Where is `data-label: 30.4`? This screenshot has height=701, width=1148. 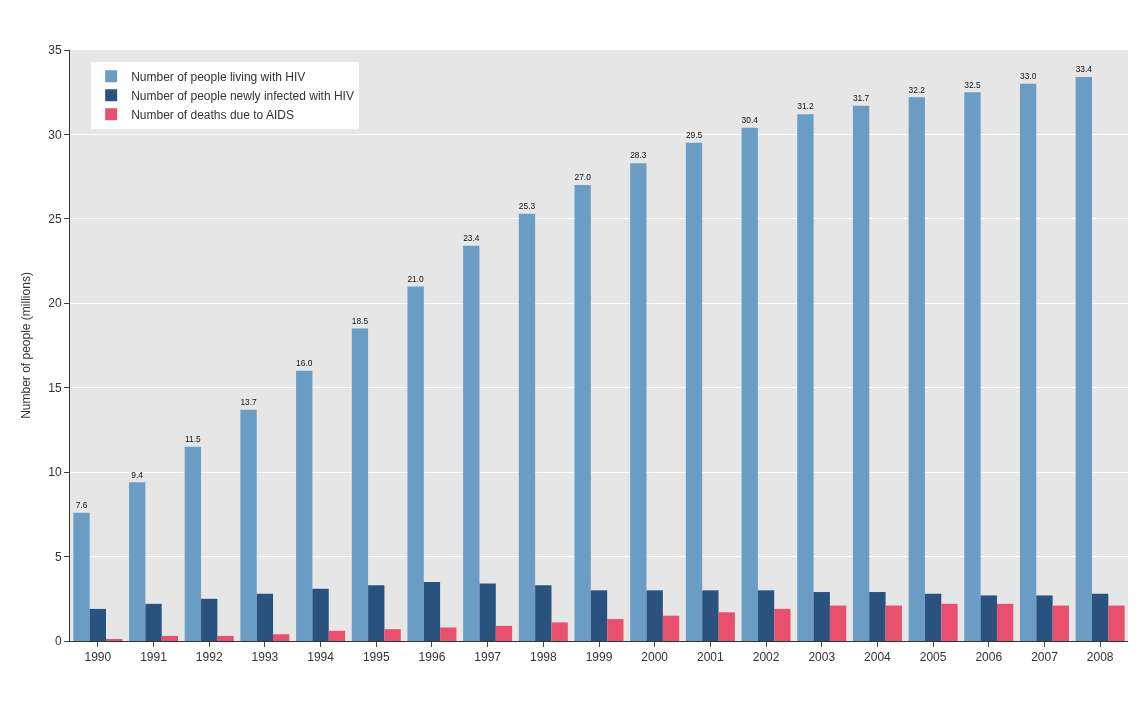 data-label: 30.4 is located at coordinates (750, 119).